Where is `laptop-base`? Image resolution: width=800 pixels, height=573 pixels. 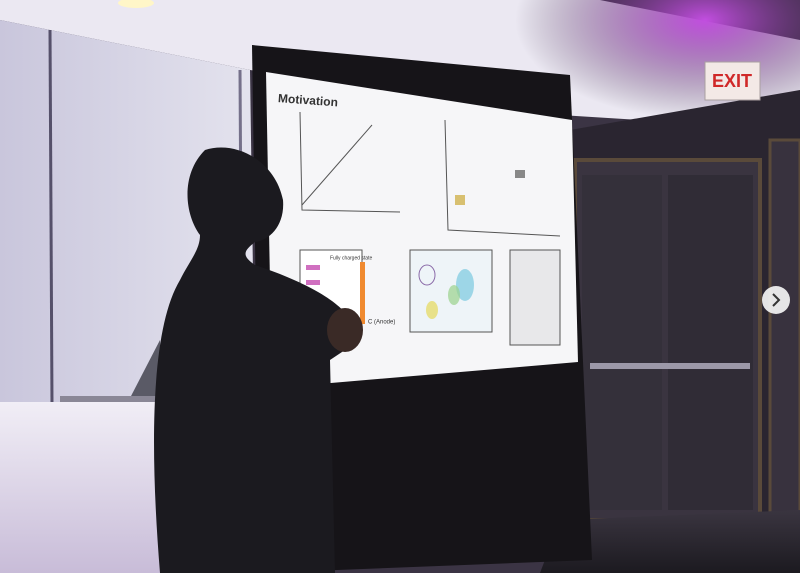
laptop-base is located at coordinates (112, 399).